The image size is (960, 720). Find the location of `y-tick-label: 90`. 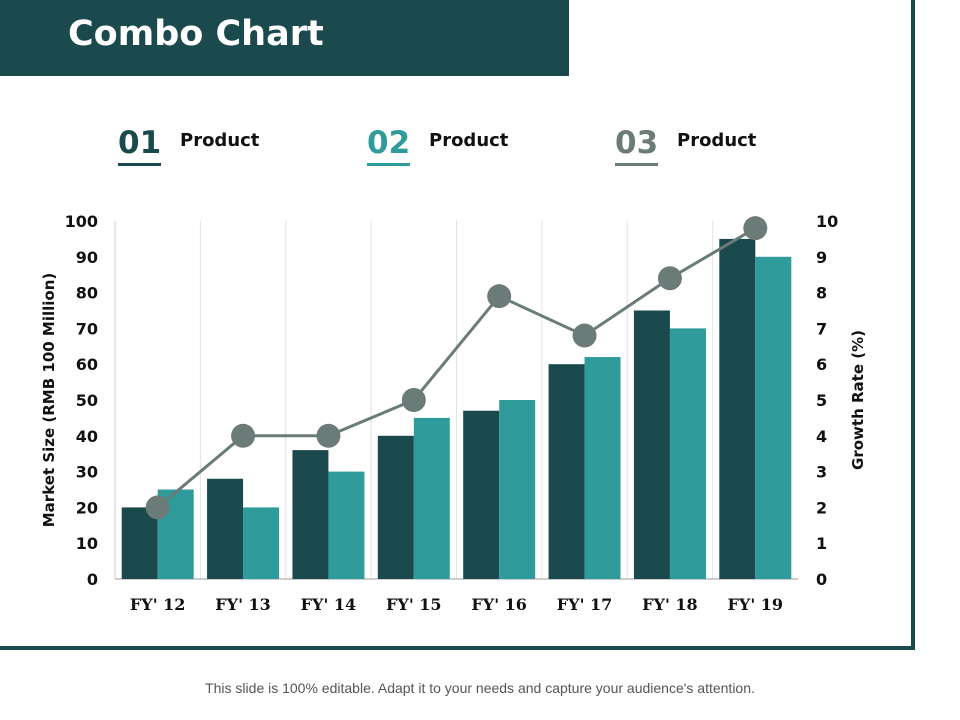

y-tick-label: 90 is located at coordinates (87, 257).